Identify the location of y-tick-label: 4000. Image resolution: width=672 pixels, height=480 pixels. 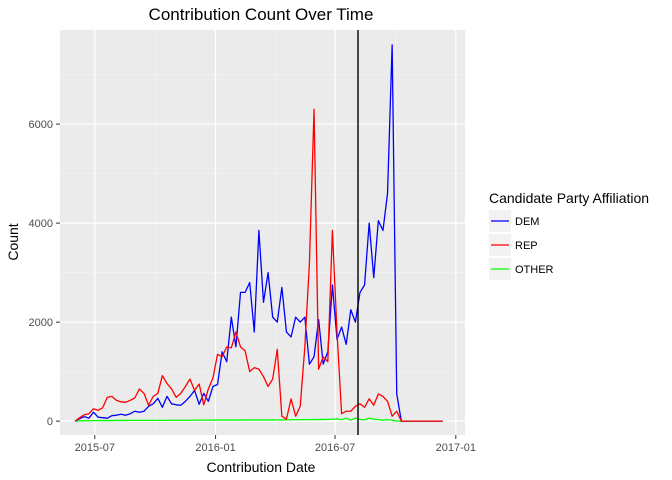
(41, 224).